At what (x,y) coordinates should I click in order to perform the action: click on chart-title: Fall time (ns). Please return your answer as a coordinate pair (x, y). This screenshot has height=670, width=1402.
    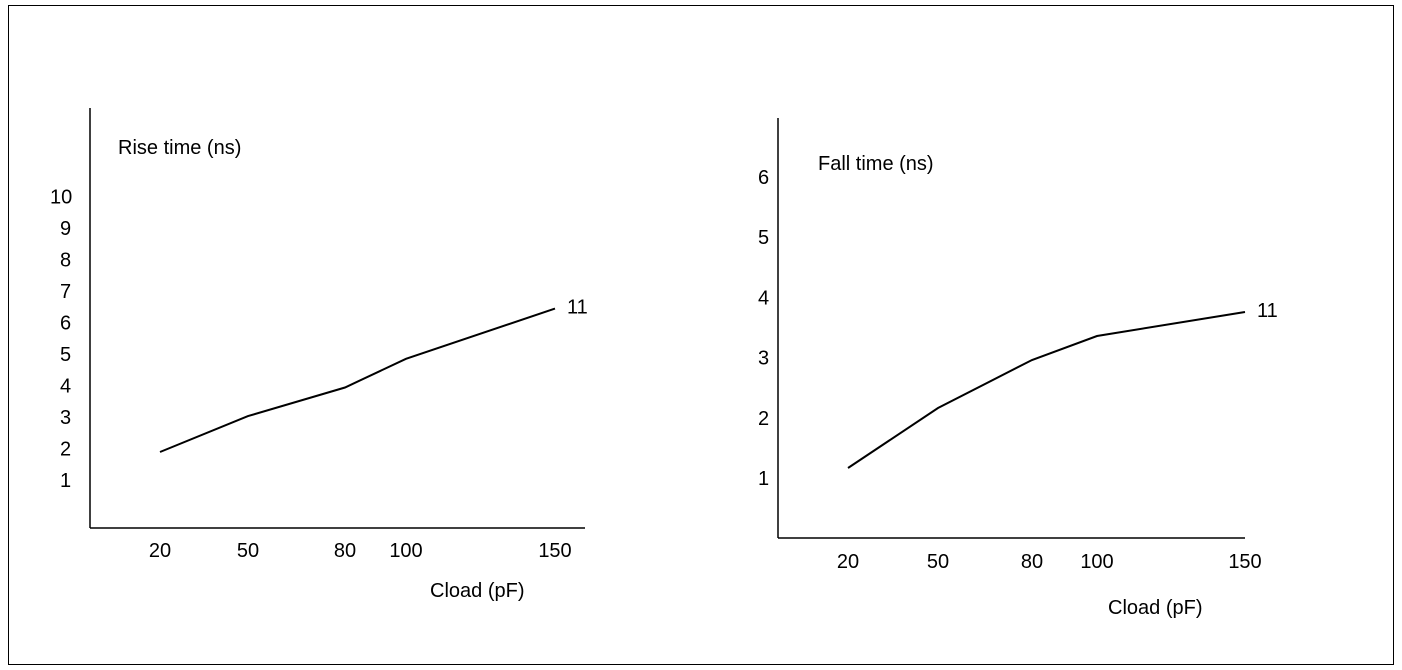
    Looking at the image, I should click on (876, 164).